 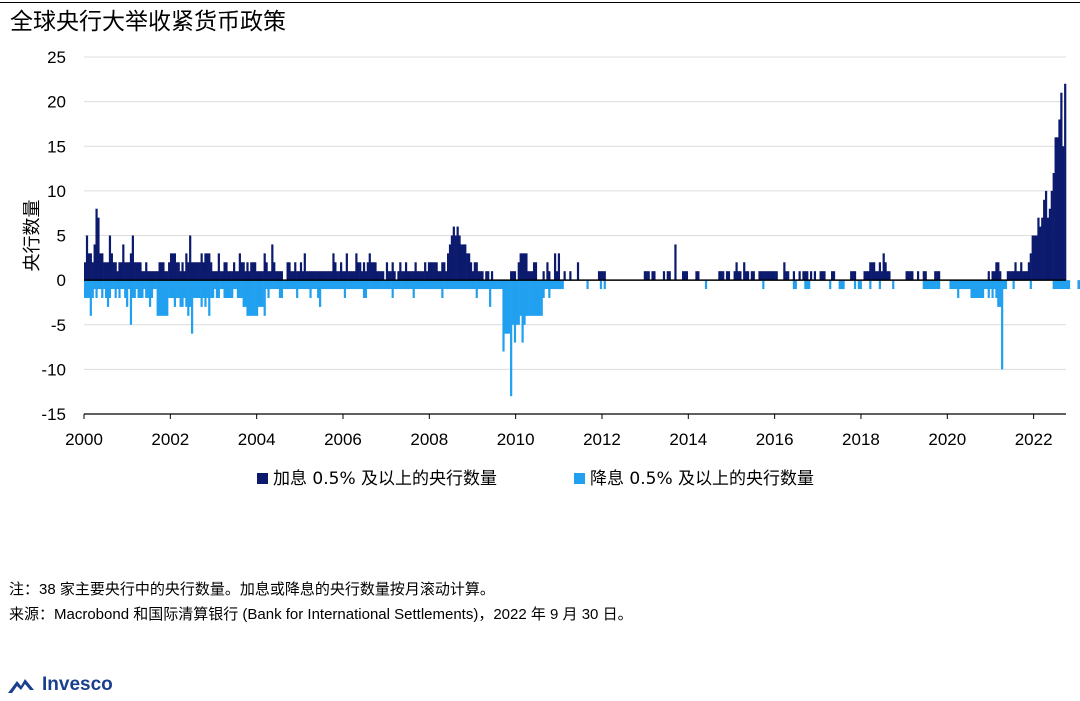 What do you see at coordinates (602, 439) in the screenshot?
I see `x-tick-label: 2012` at bounding box center [602, 439].